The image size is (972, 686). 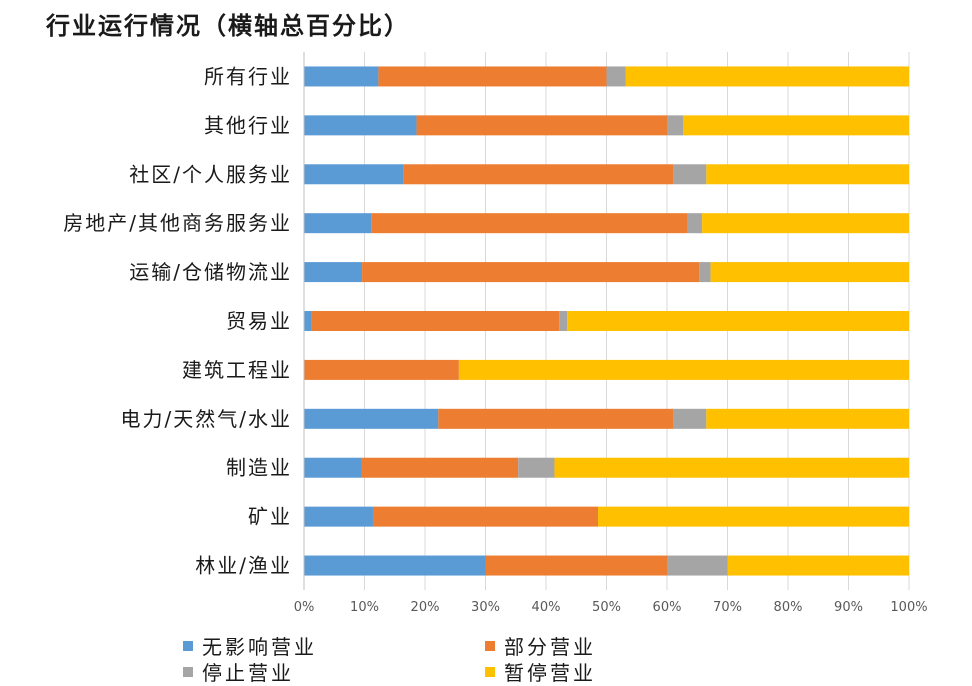 I want to click on bar-segment-s2-c10, so click(x=697, y=565).